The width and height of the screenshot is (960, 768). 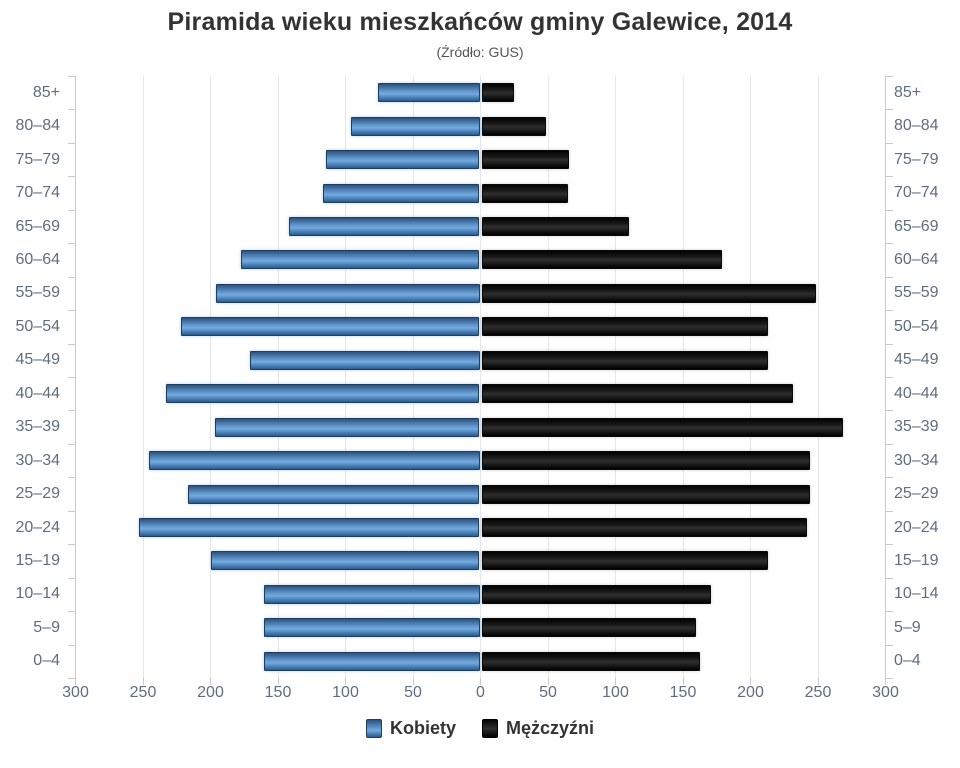 What do you see at coordinates (497, 93) in the screenshot?
I see `bar-mezczyzni-85+` at bounding box center [497, 93].